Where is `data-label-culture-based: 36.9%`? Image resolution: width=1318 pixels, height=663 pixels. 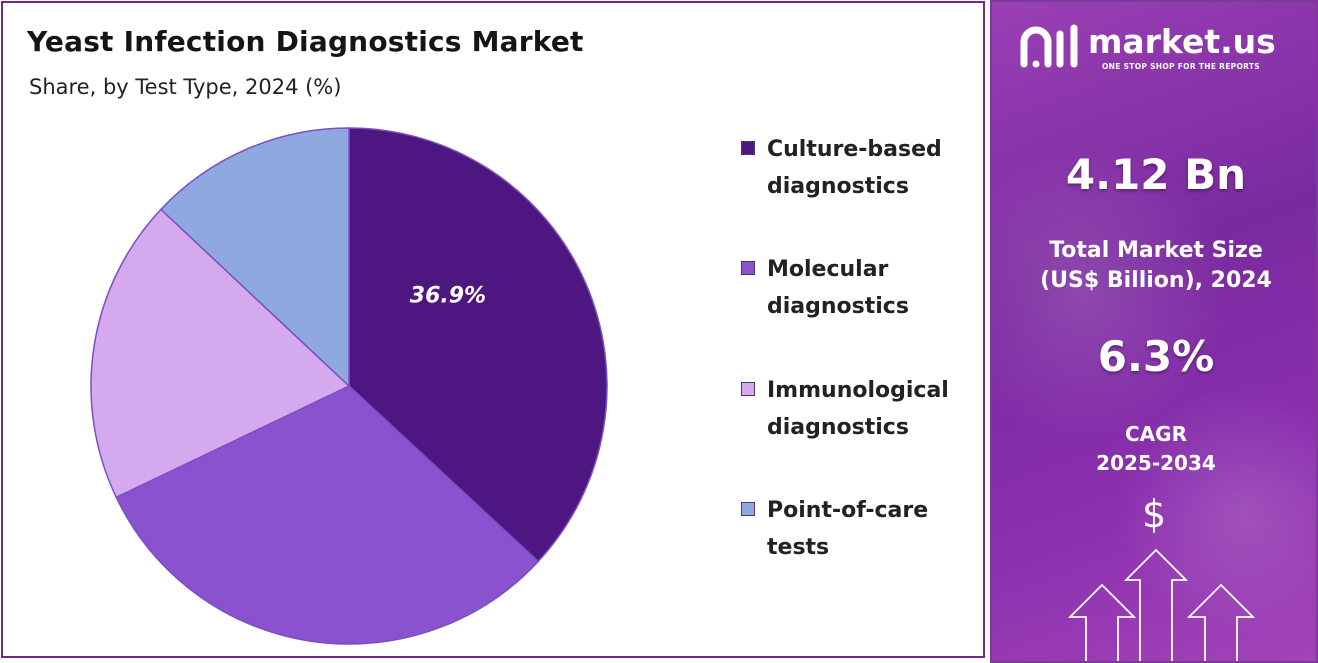
data-label-culture-based: 36.9% is located at coordinates (448, 295).